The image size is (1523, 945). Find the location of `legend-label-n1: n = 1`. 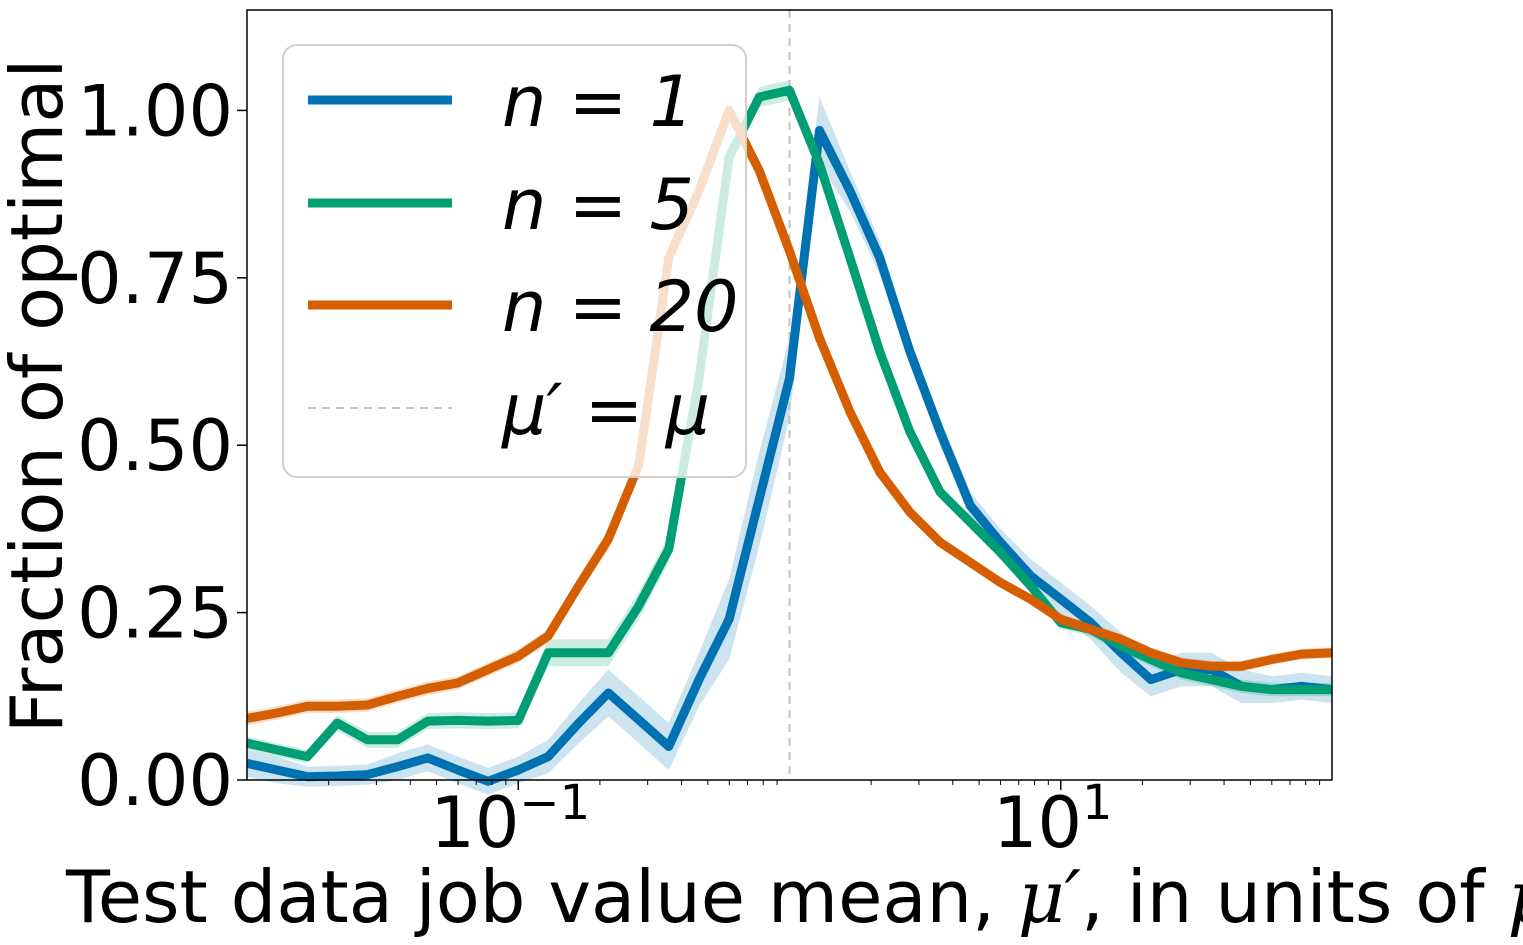

legend-label-n1: n = 1 is located at coordinates (598, 102).